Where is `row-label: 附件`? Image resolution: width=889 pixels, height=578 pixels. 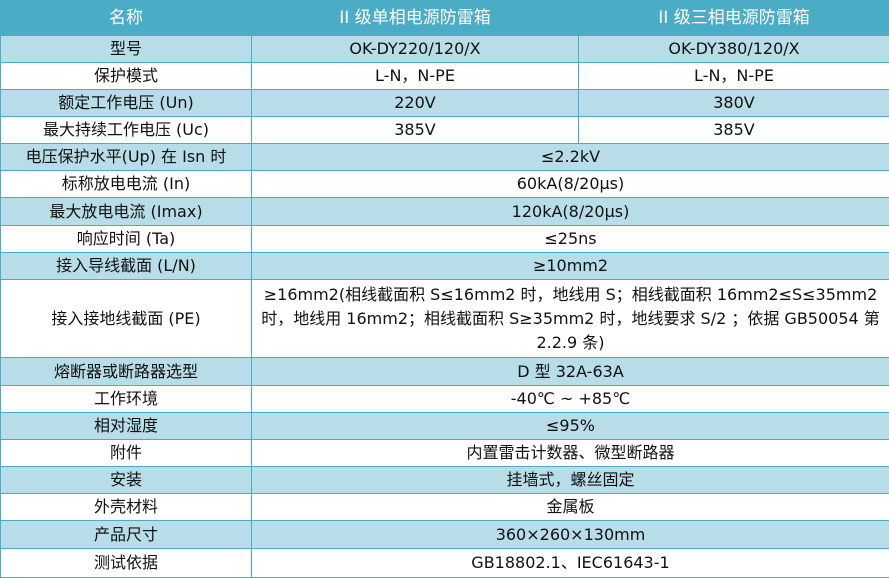 row-label: 附件 is located at coordinates (126, 453).